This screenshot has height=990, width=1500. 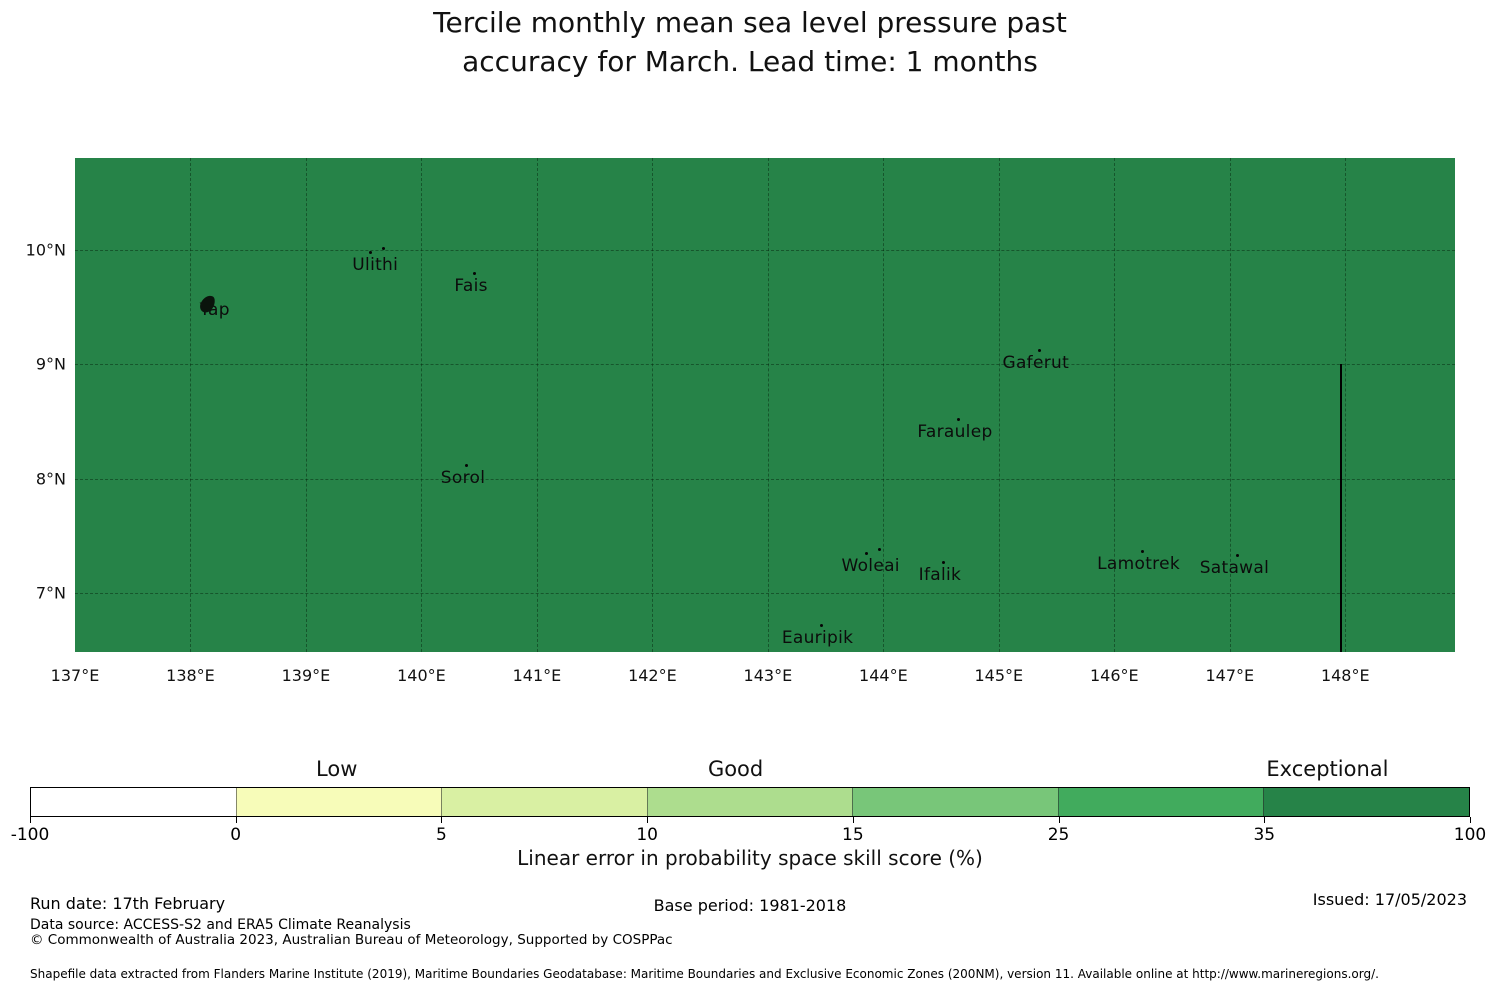 What do you see at coordinates (1039, 351) in the screenshot?
I see `islet-dot-gaferut` at bounding box center [1039, 351].